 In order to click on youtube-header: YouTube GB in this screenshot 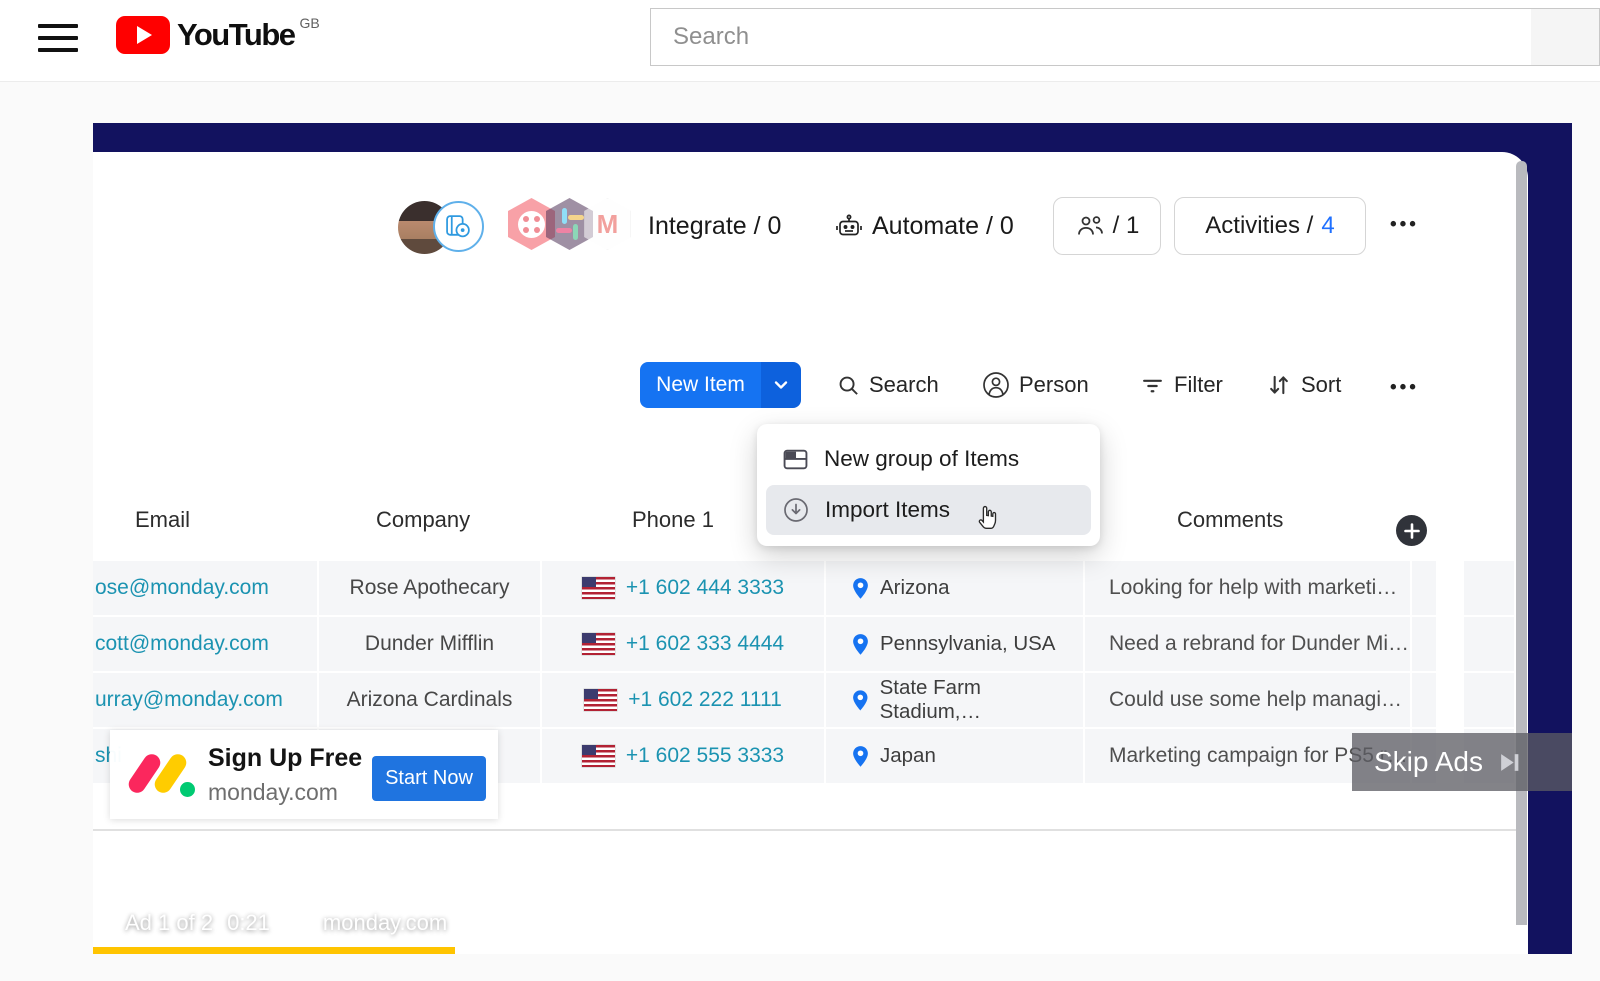, I will do `click(800, 41)`.